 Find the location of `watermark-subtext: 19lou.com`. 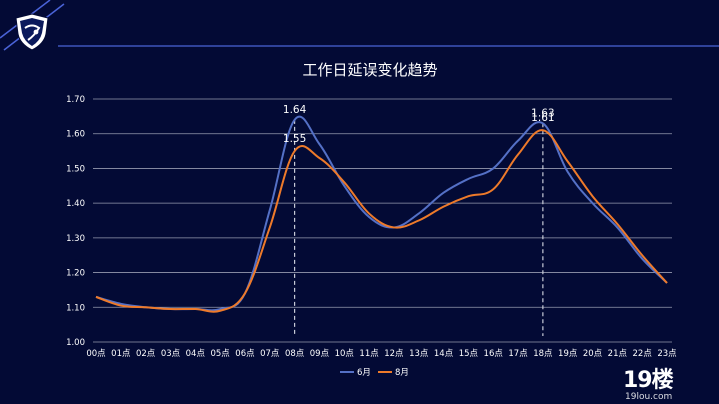

watermark-subtext: 19lou.com is located at coordinates (649, 397).